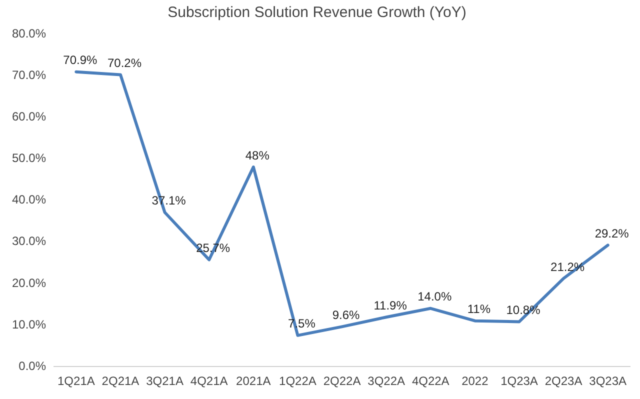  Describe the element at coordinates (475, 381) in the screenshot. I see `x-tick-label: 2022` at that location.